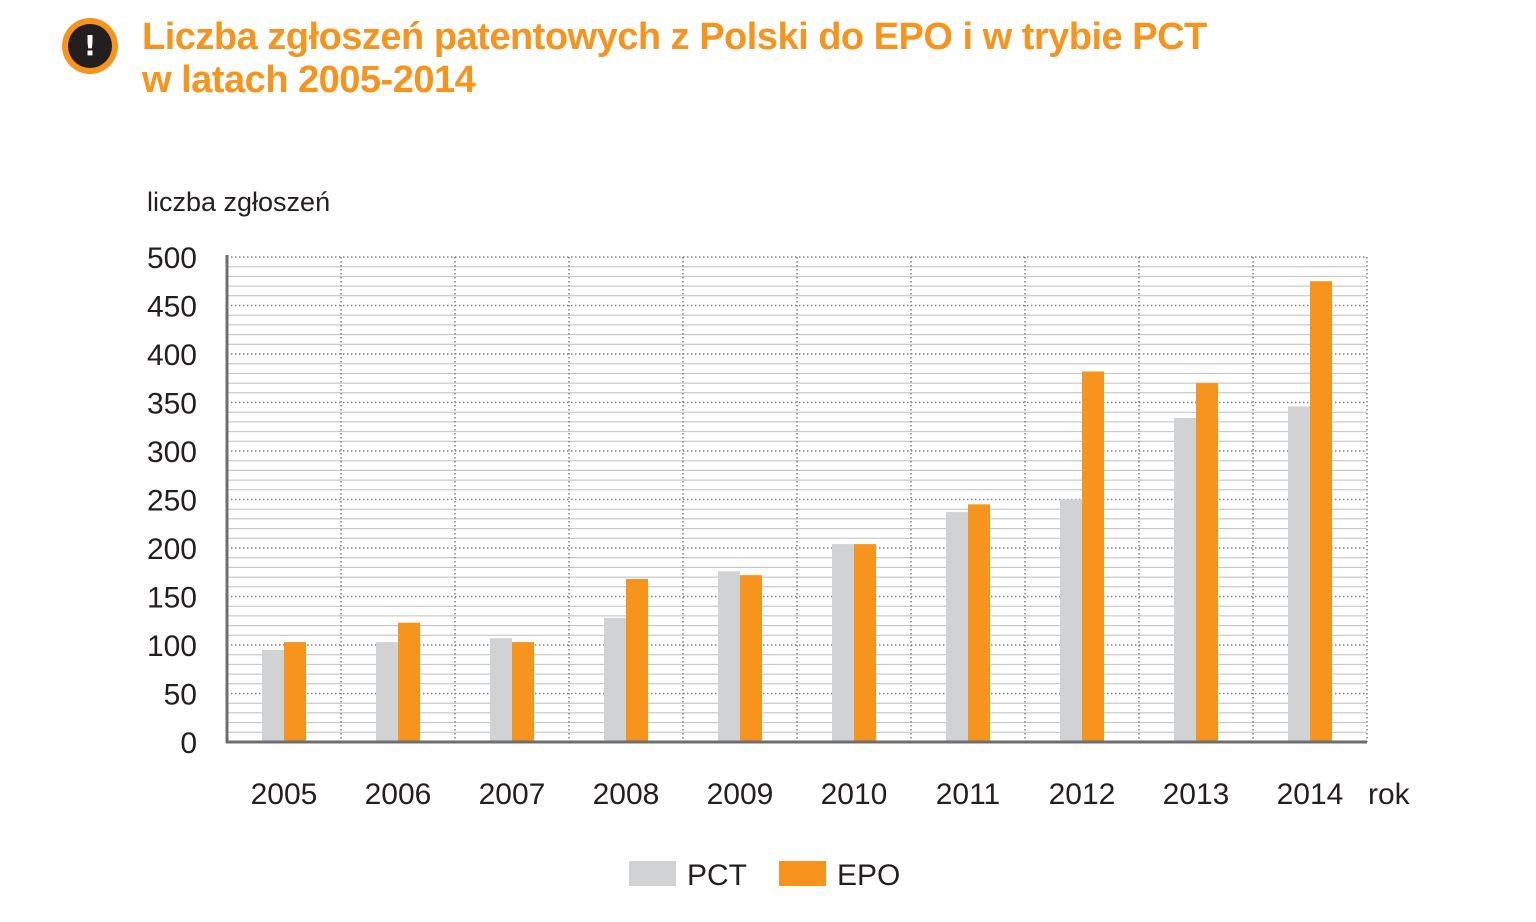  Describe the element at coordinates (843, 643) in the screenshot. I see `bar-pct-2010` at that location.